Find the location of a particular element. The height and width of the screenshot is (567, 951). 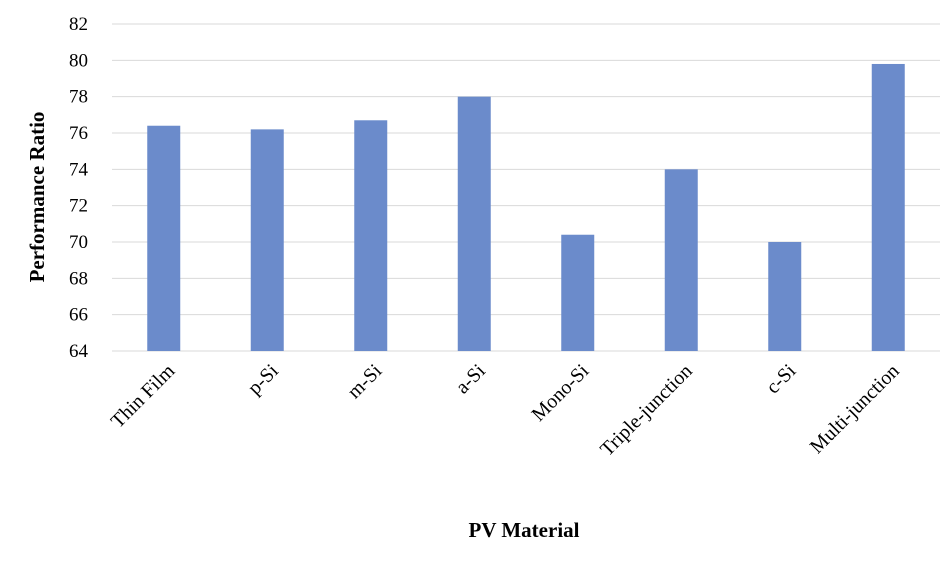

x-category-label: Multi-junction is located at coordinates (855, 409).